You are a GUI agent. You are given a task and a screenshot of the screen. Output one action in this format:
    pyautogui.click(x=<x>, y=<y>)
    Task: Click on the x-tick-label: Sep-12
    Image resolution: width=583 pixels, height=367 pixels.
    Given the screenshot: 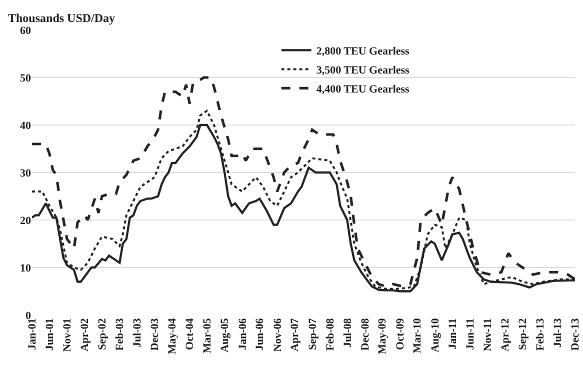 What is the action you would take?
    pyautogui.click(x=523, y=334)
    